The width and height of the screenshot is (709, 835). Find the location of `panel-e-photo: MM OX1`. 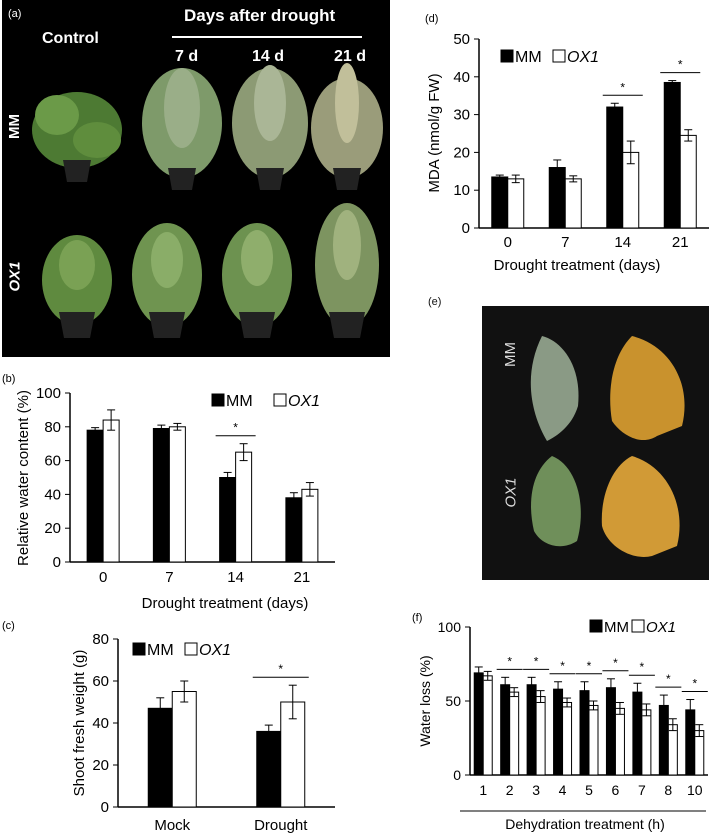

panel-e-photo: MM OX1 is located at coordinates (595, 443).